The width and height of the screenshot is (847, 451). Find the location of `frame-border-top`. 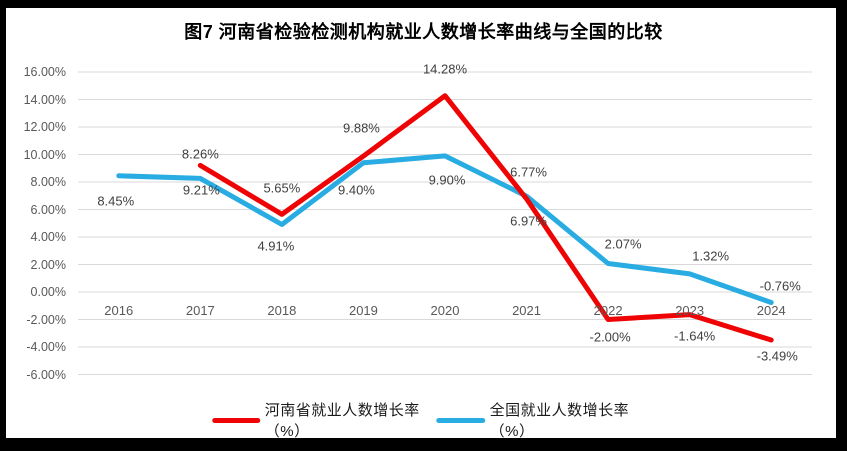

frame-border-top is located at coordinates (423, 4).